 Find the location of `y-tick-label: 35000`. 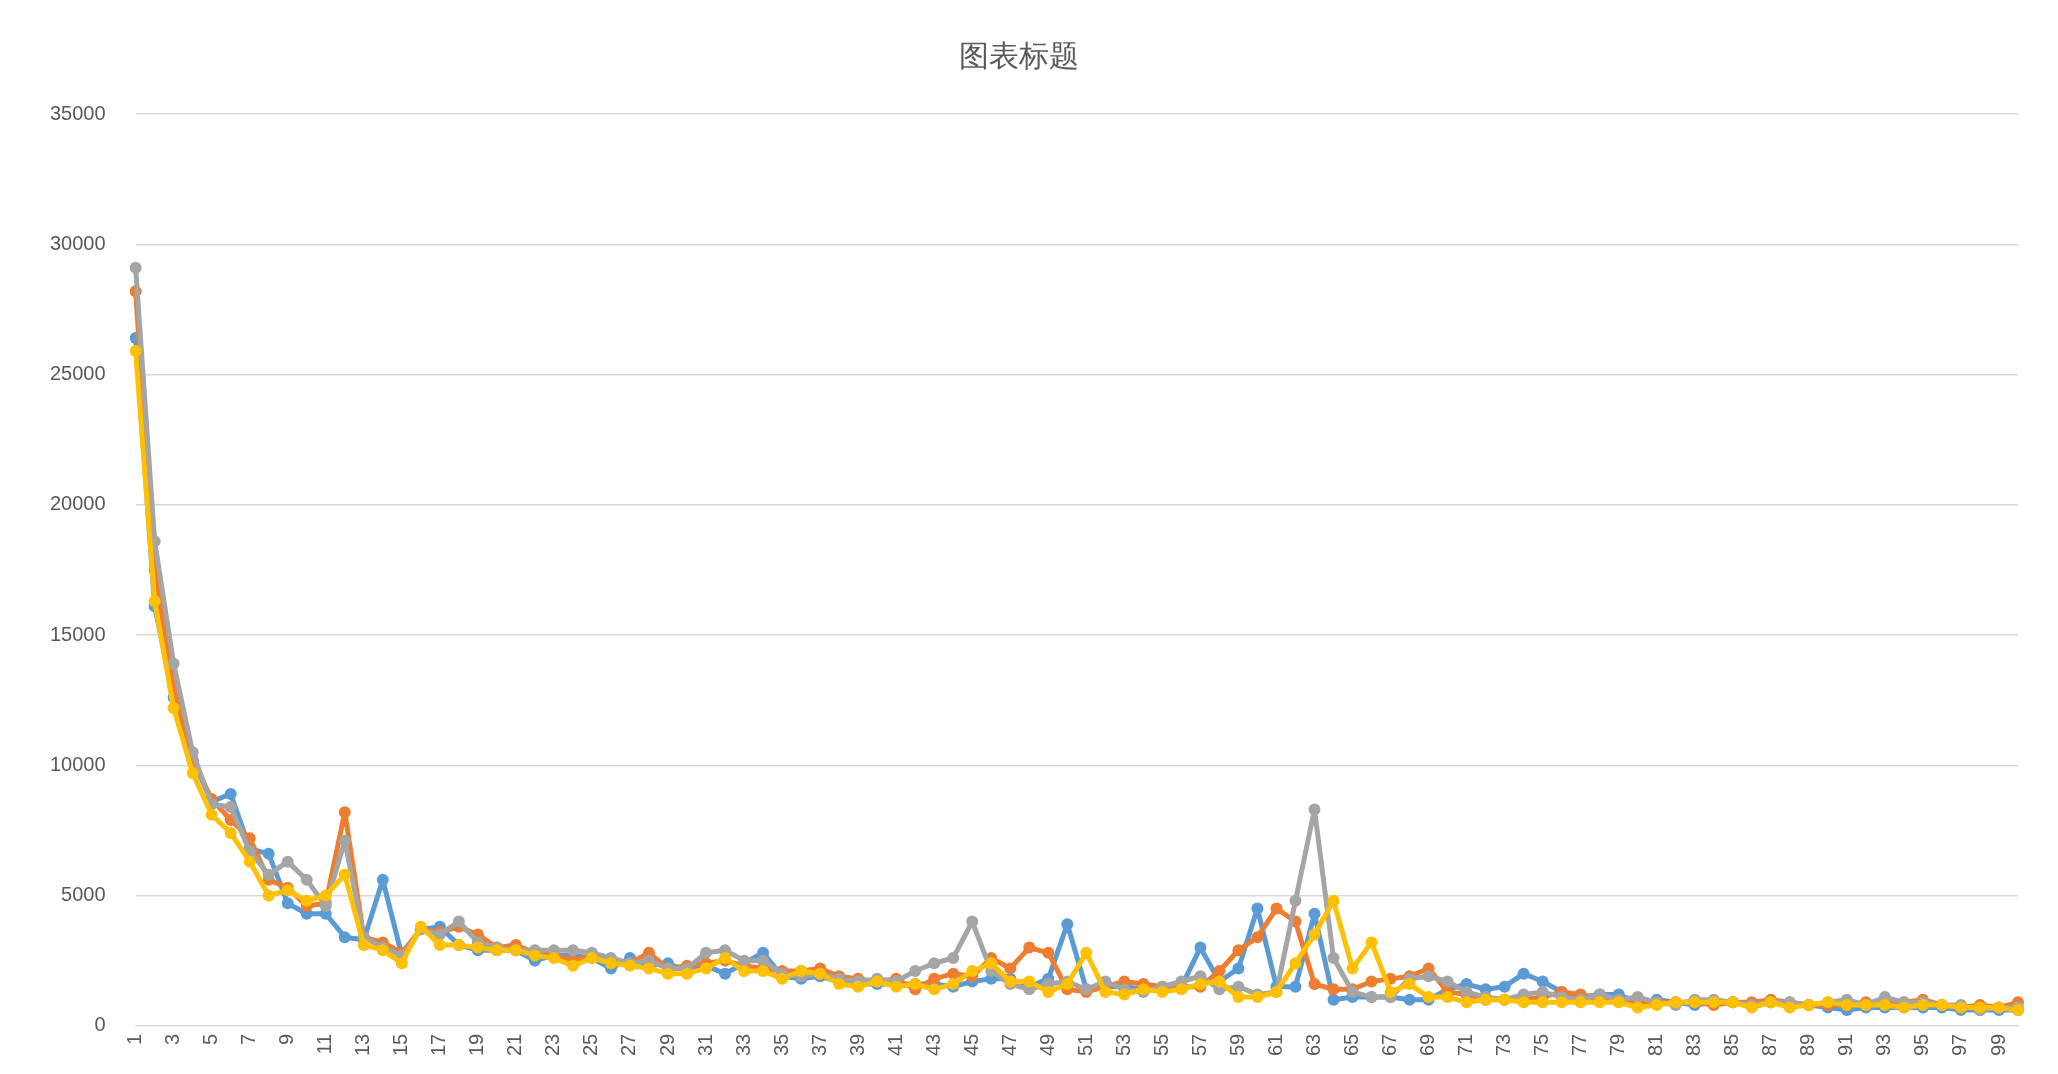

y-tick-label: 35000 is located at coordinates (77, 112).